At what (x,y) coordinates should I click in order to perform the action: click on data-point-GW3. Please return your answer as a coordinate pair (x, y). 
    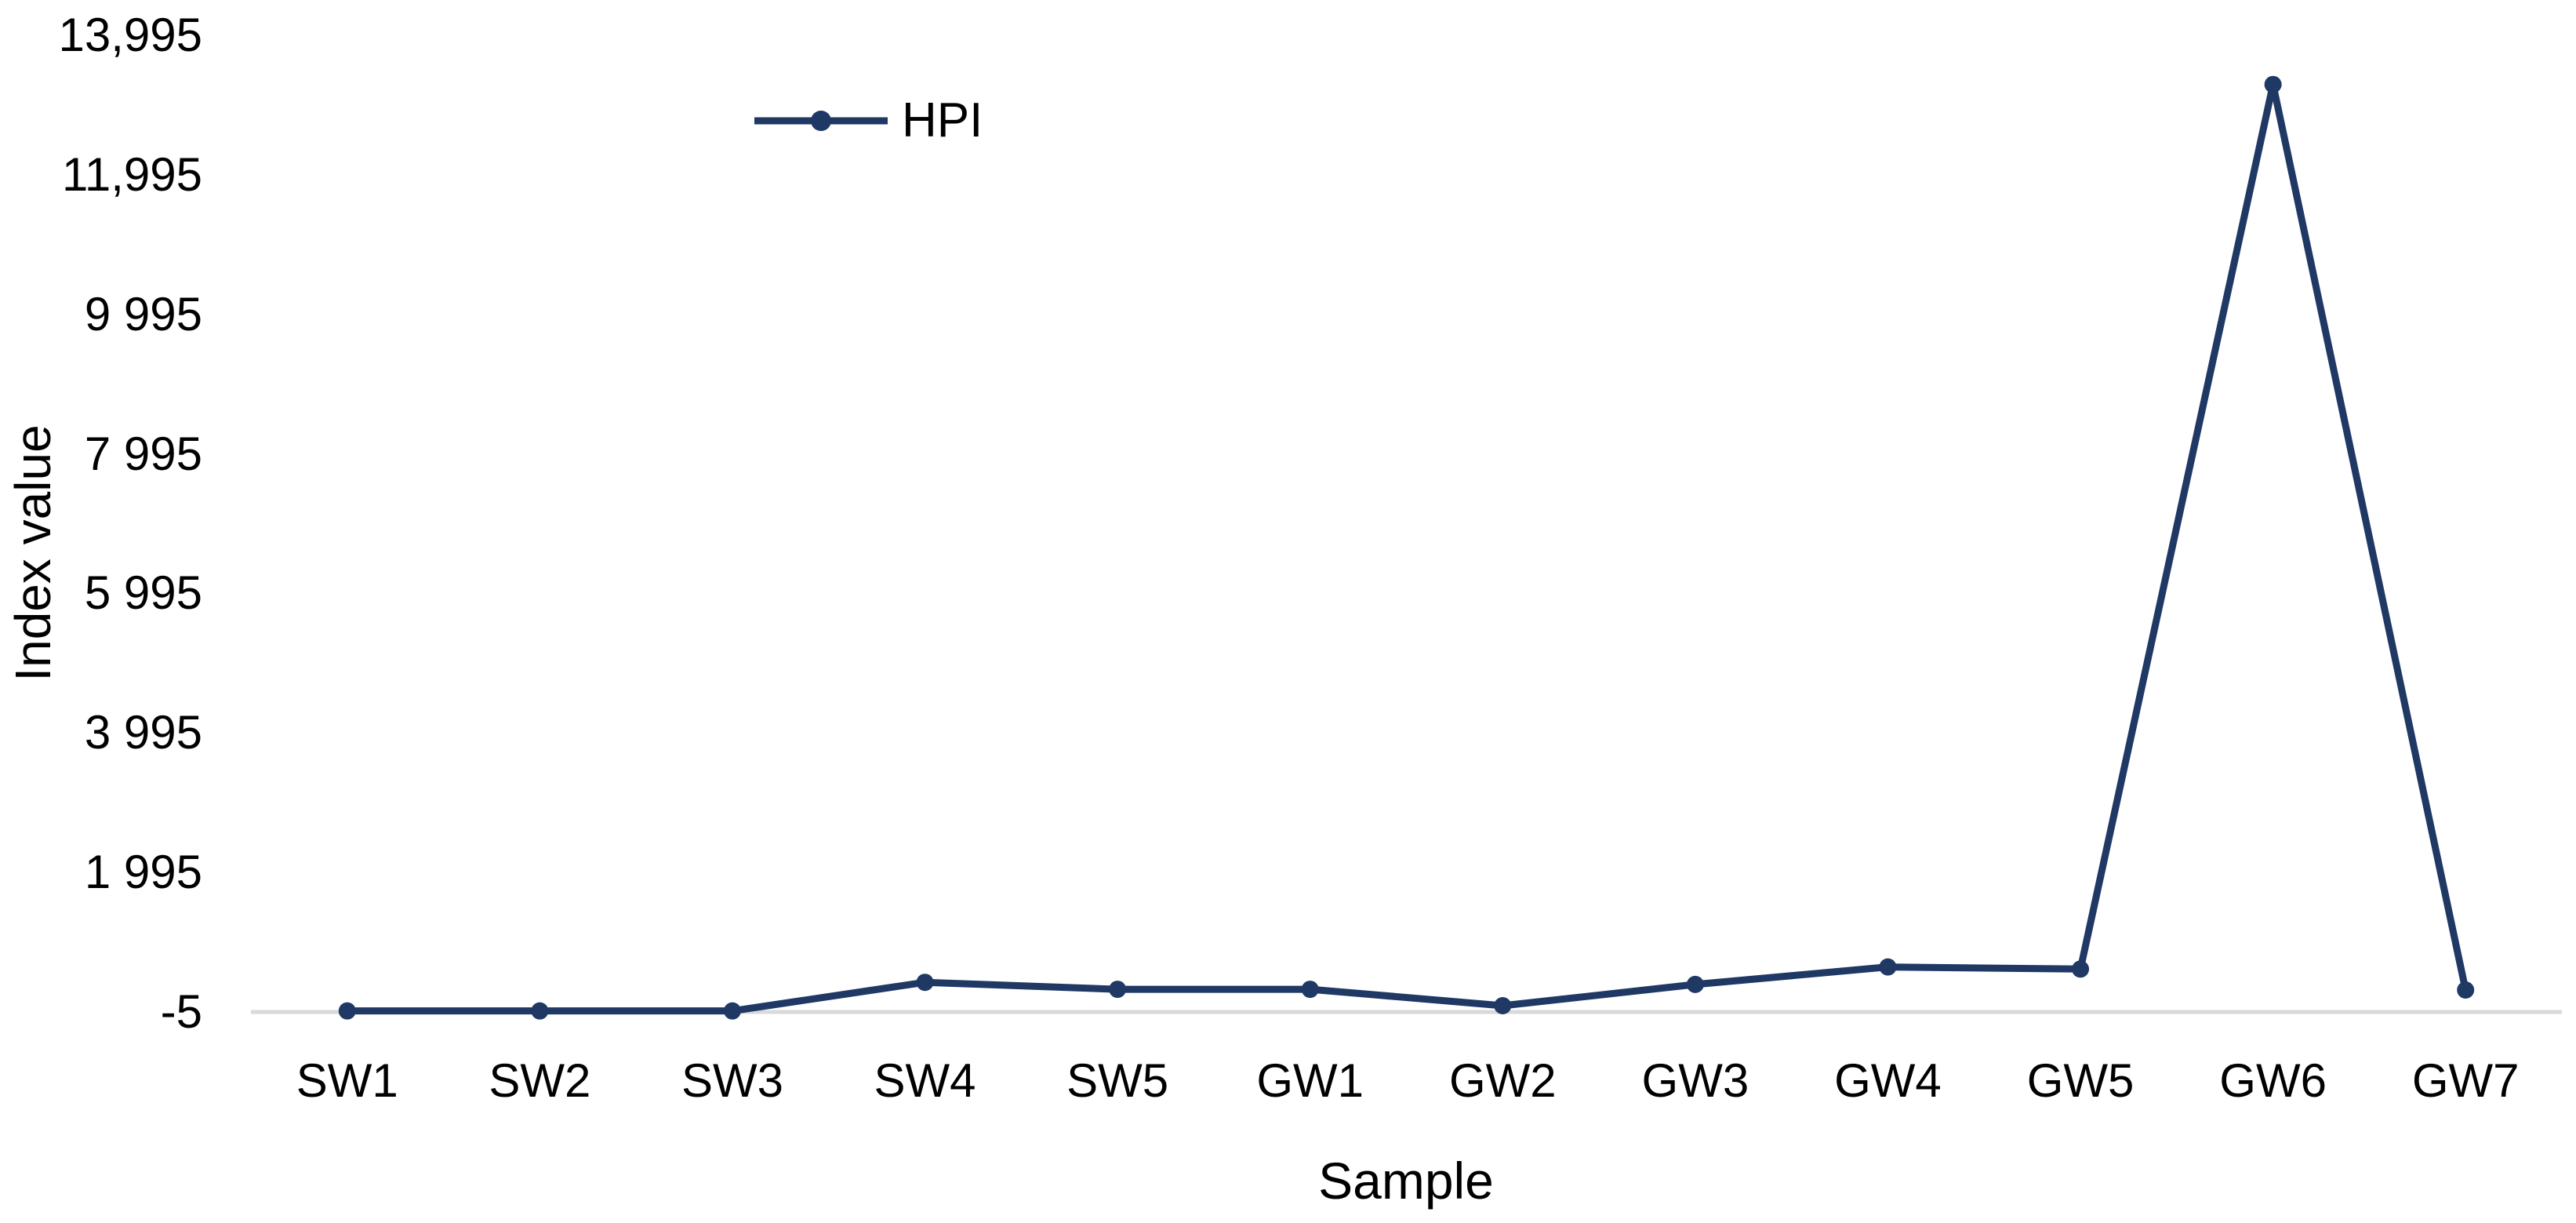
    Looking at the image, I should click on (1695, 984).